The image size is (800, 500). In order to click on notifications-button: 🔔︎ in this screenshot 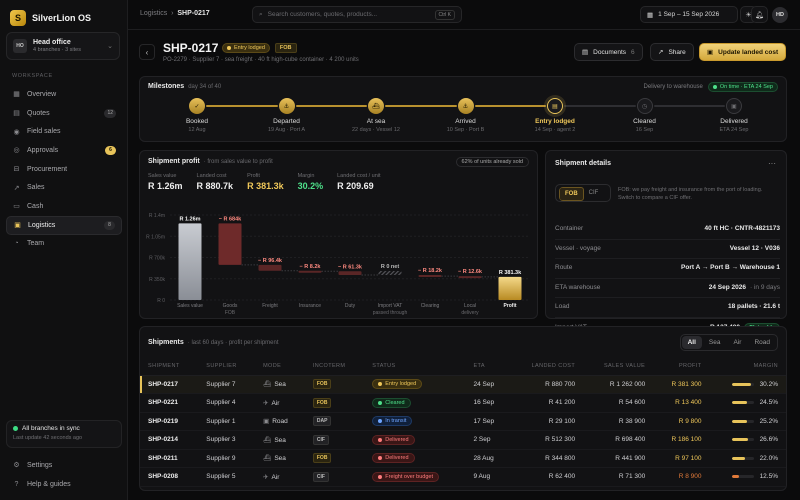, I will do `click(759, 14)`.